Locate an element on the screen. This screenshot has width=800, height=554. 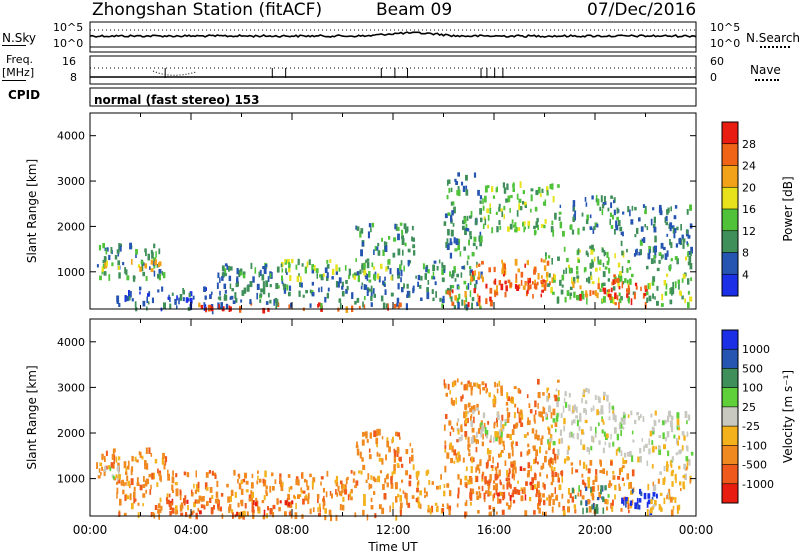
sky-right-tick-top: 10^5 is located at coordinates (725, 27).